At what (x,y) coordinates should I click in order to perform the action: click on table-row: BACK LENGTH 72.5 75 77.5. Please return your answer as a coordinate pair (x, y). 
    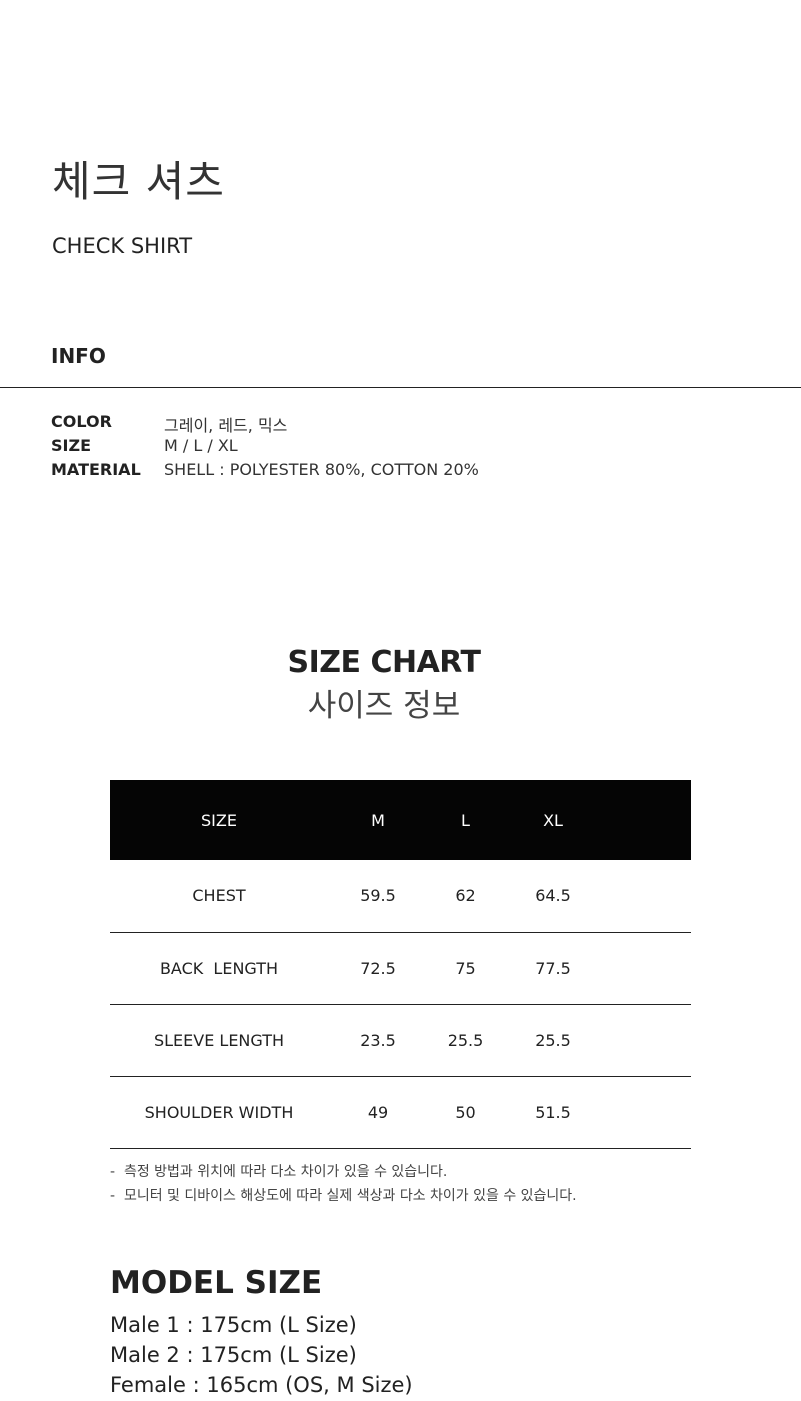
    Looking at the image, I should click on (400, 968).